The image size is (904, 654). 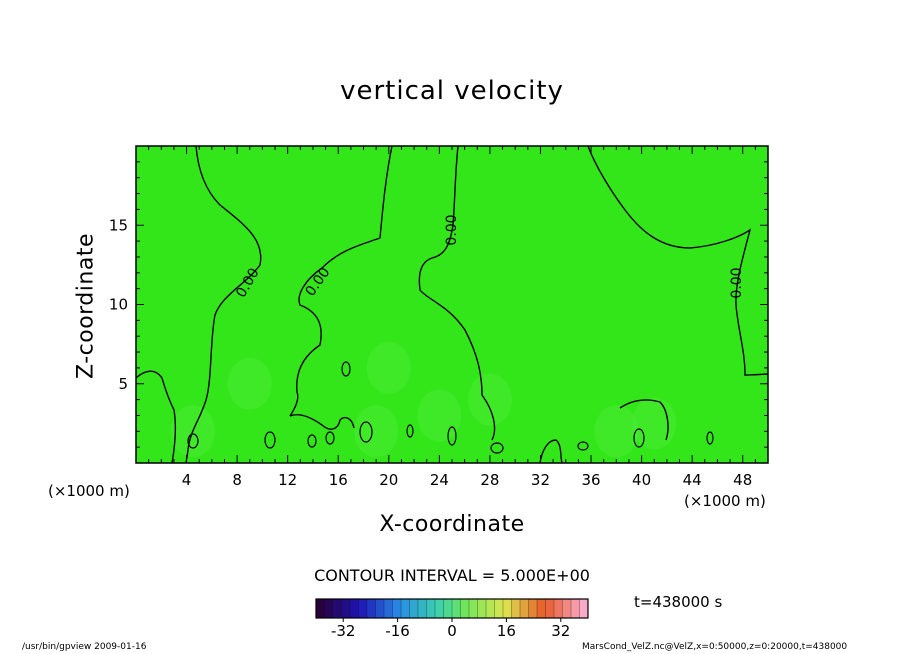 I want to click on x-tick-label: 4, so click(x=187, y=480).